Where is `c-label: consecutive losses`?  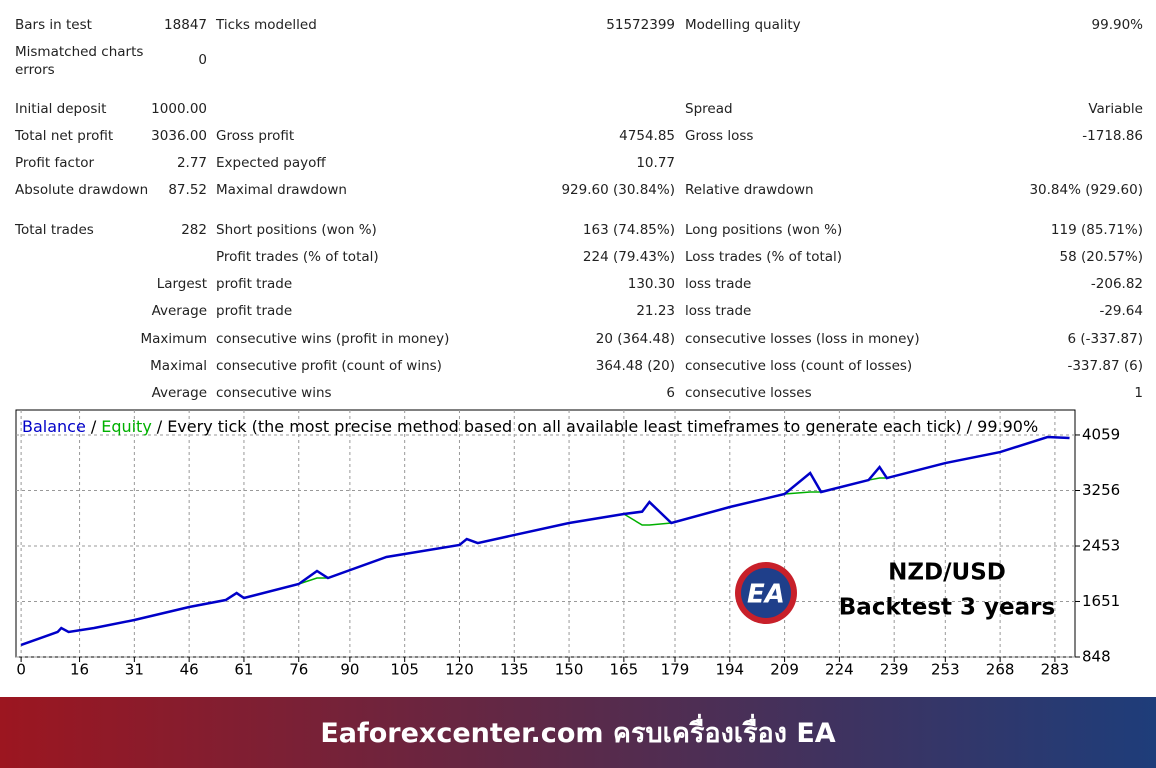 c-label: consecutive losses is located at coordinates (748, 393).